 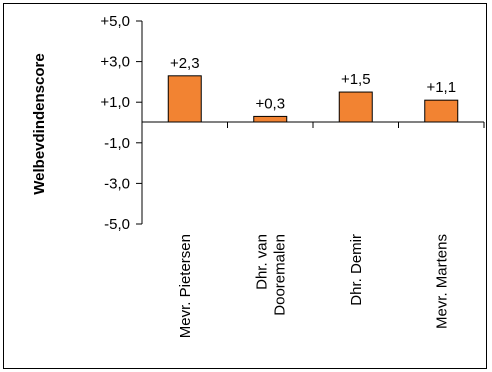 I want to click on category-label: Mevr. Martens, so click(x=441, y=281).